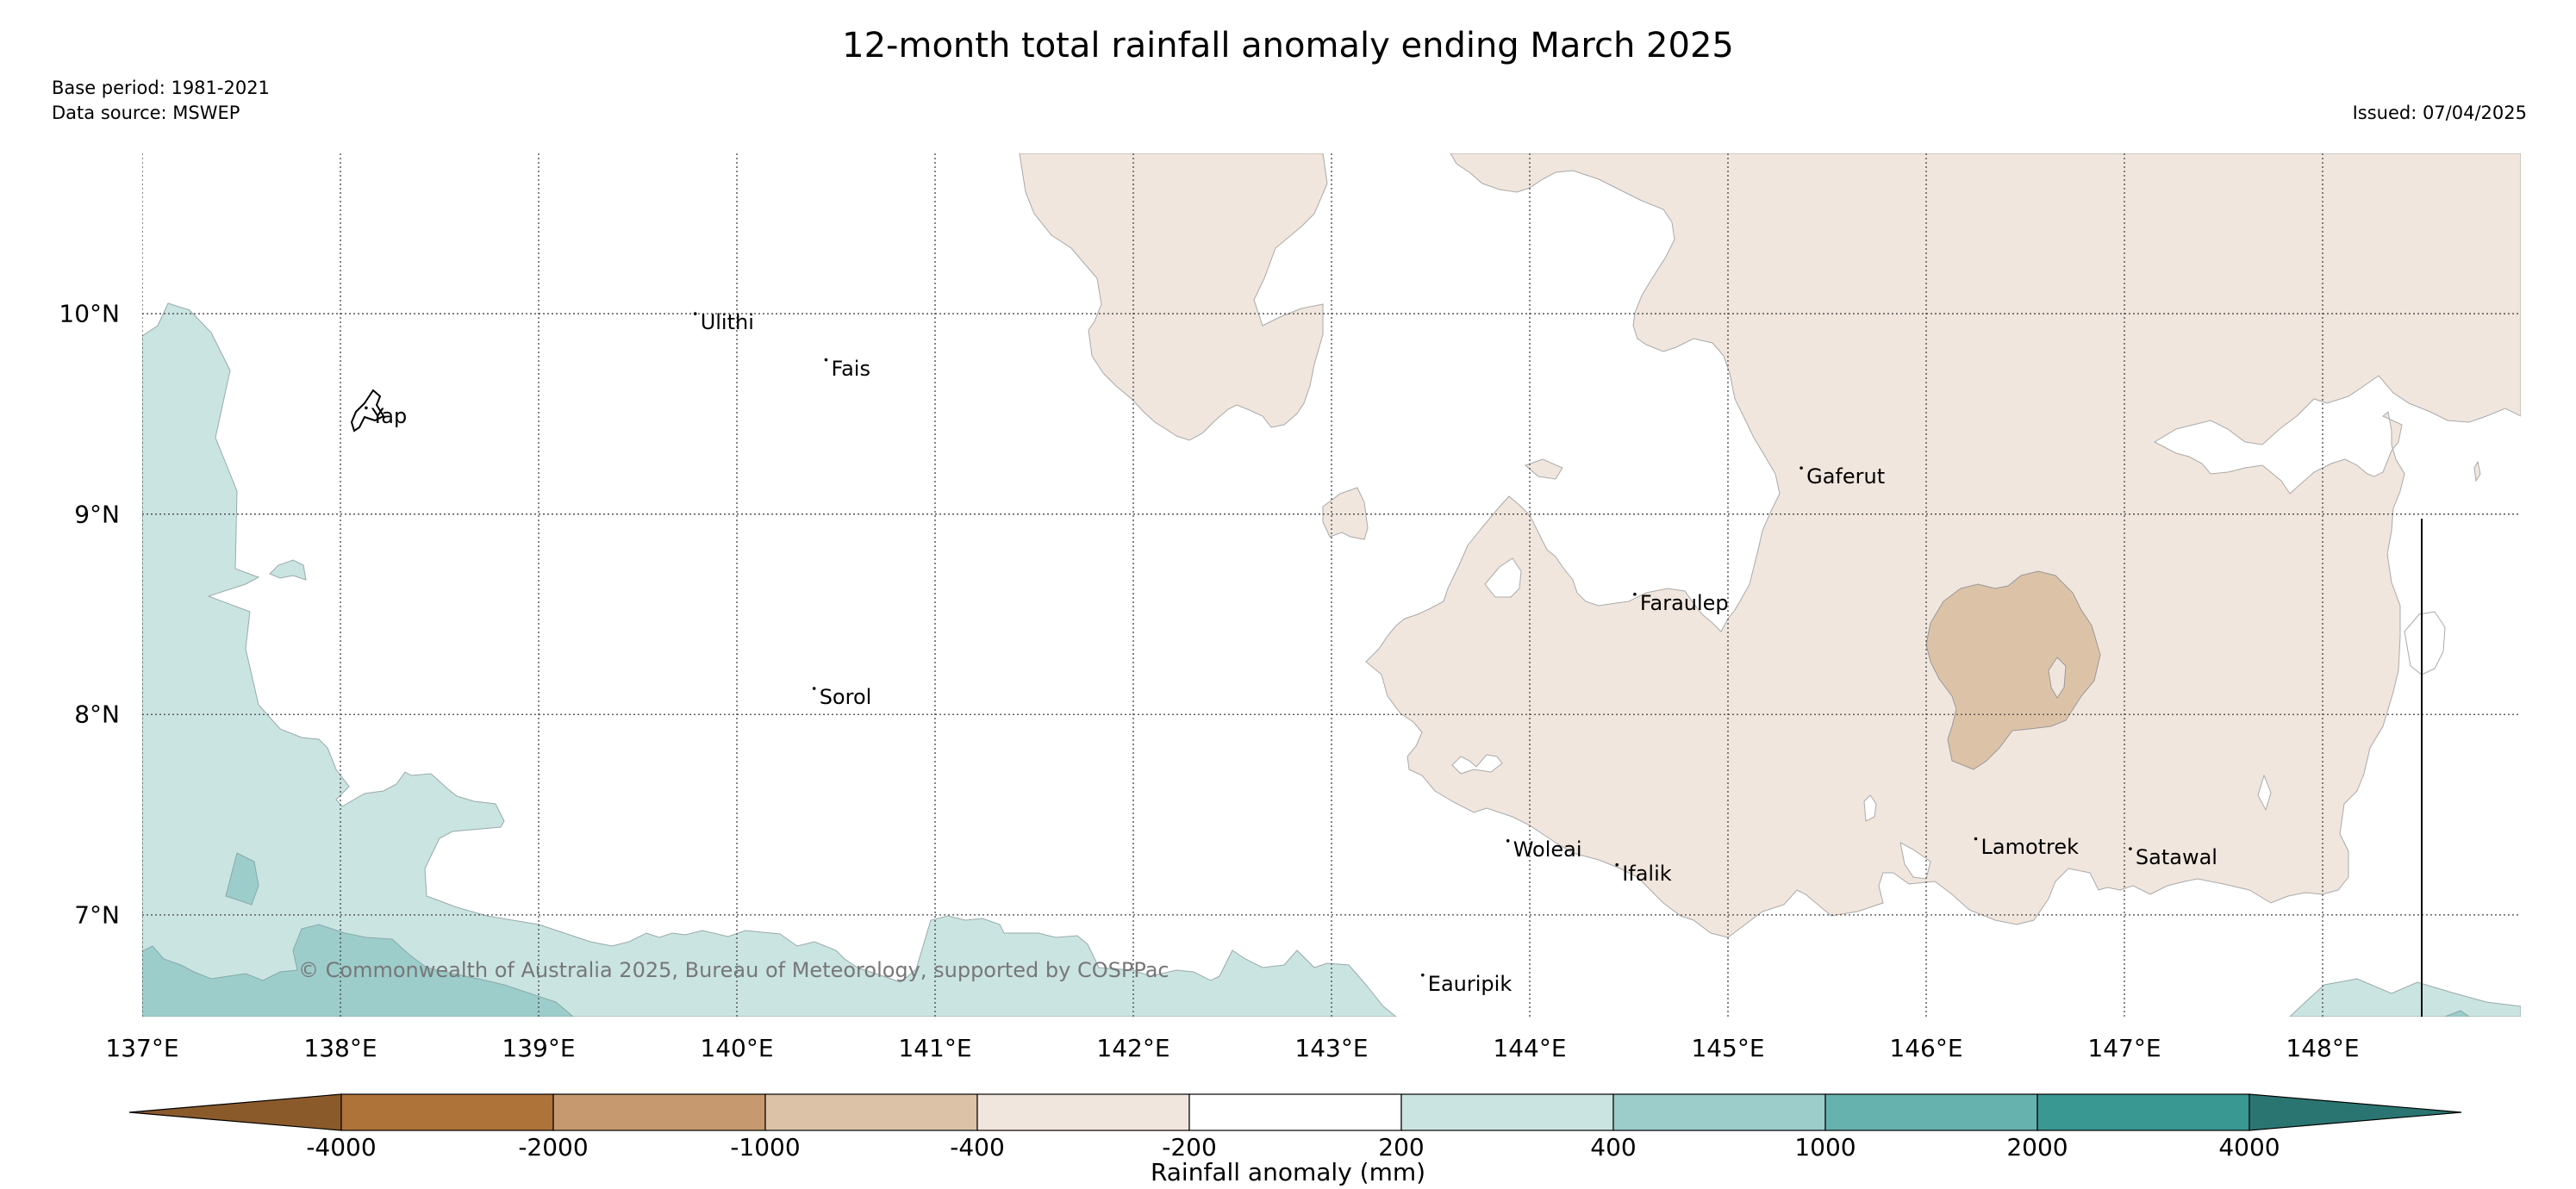 This screenshot has width=2576, height=1189. What do you see at coordinates (935, 1048) in the screenshot?
I see `longitude-label: 141°E` at bounding box center [935, 1048].